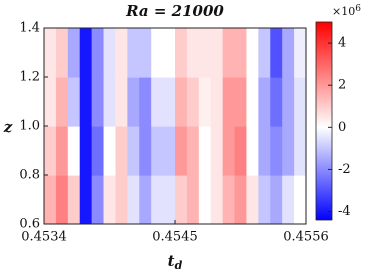 The image size is (374, 272). Describe the element at coordinates (175, 237) in the screenshot. I see `x-tick-label: 0.4545` at that location.